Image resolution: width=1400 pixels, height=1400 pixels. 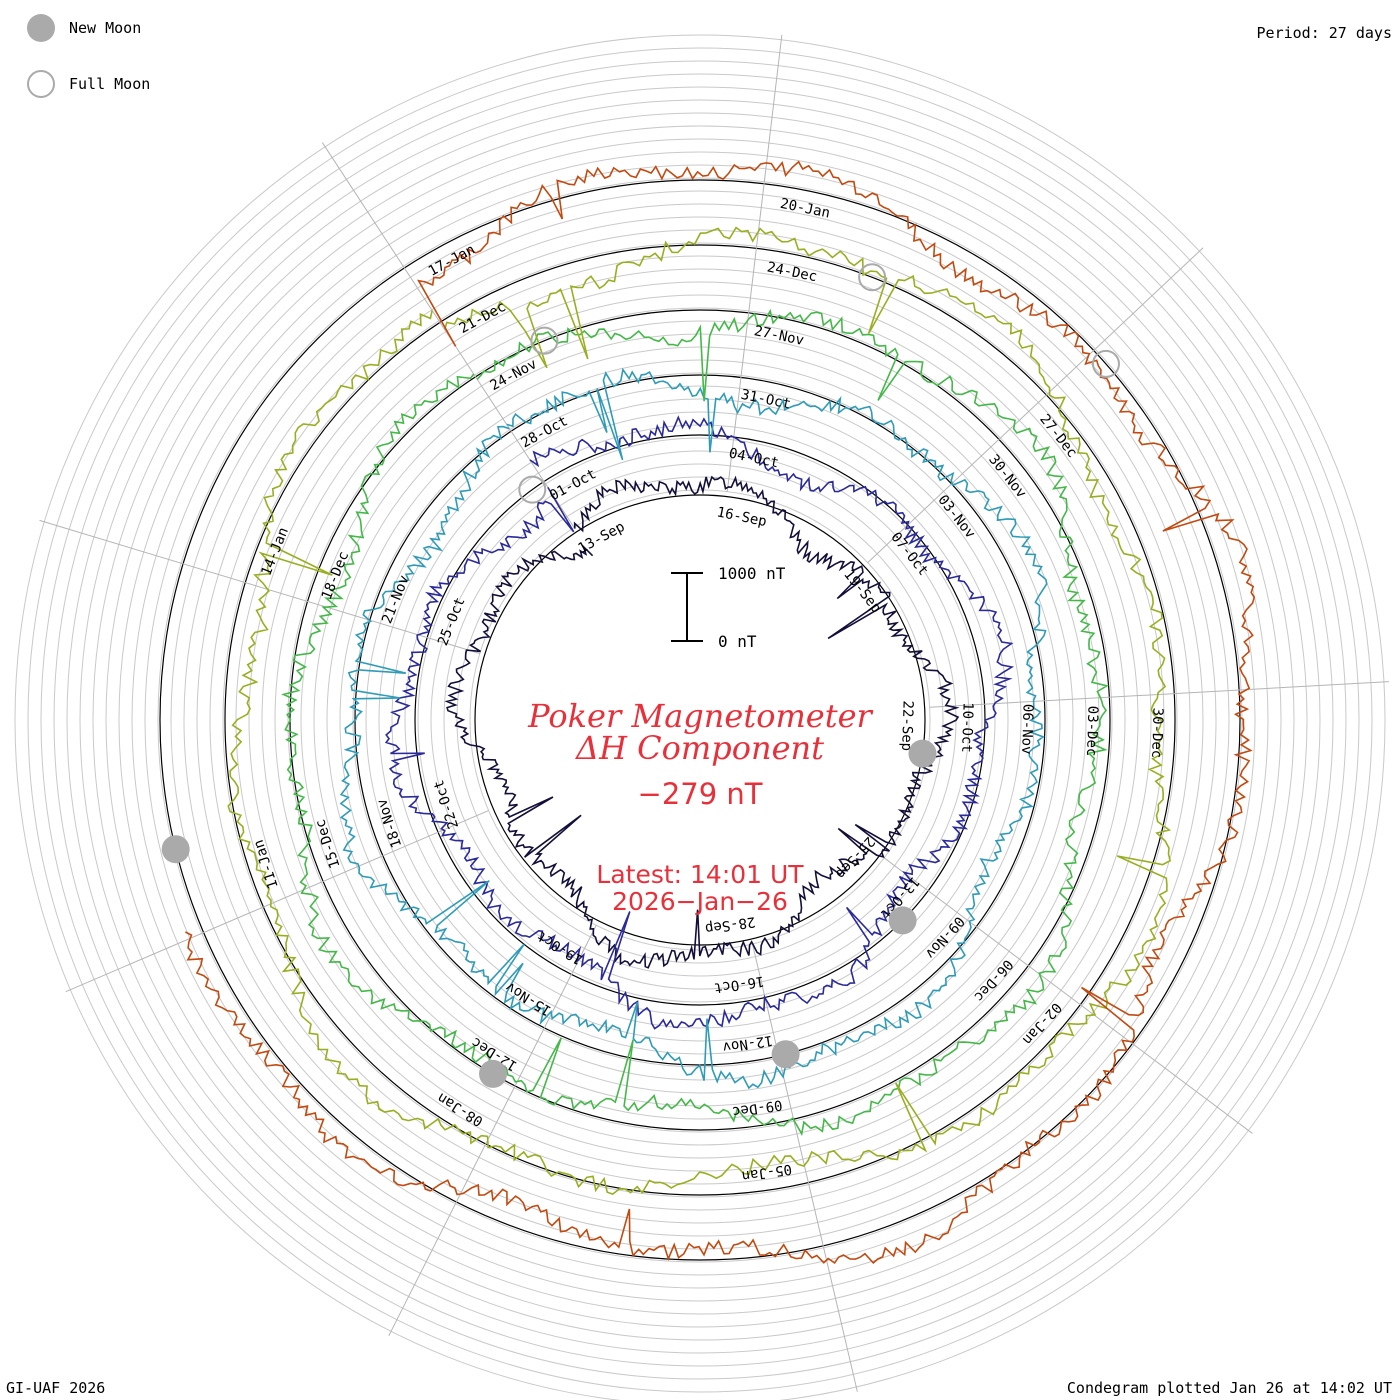 I want to click on date-label: 09-Nov, so click(x=945, y=937).